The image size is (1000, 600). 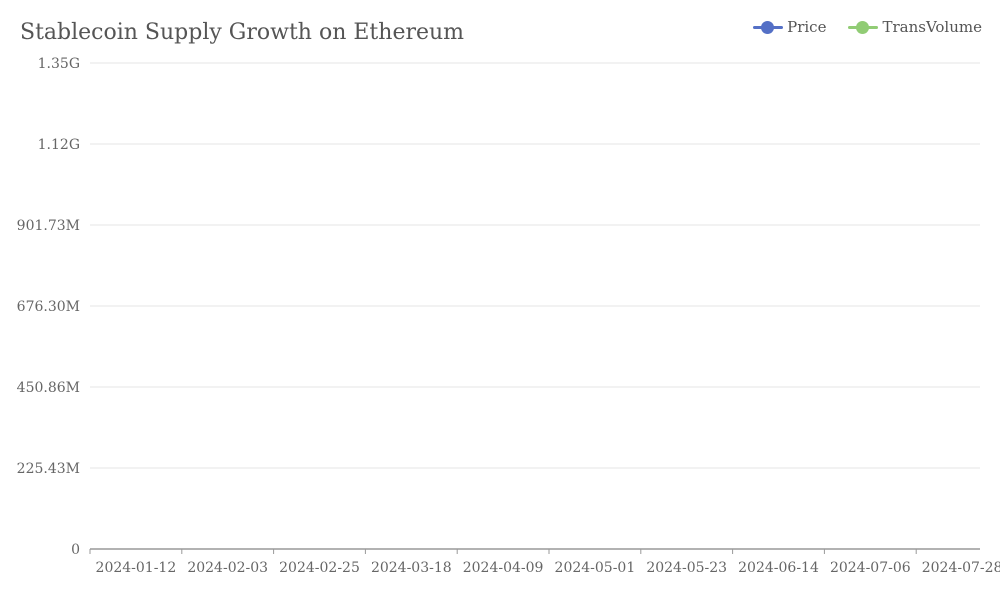 What do you see at coordinates (503, 568) in the screenshot?
I see `x-tick-label: 2024-04-09` at bounding box center [503, 568].